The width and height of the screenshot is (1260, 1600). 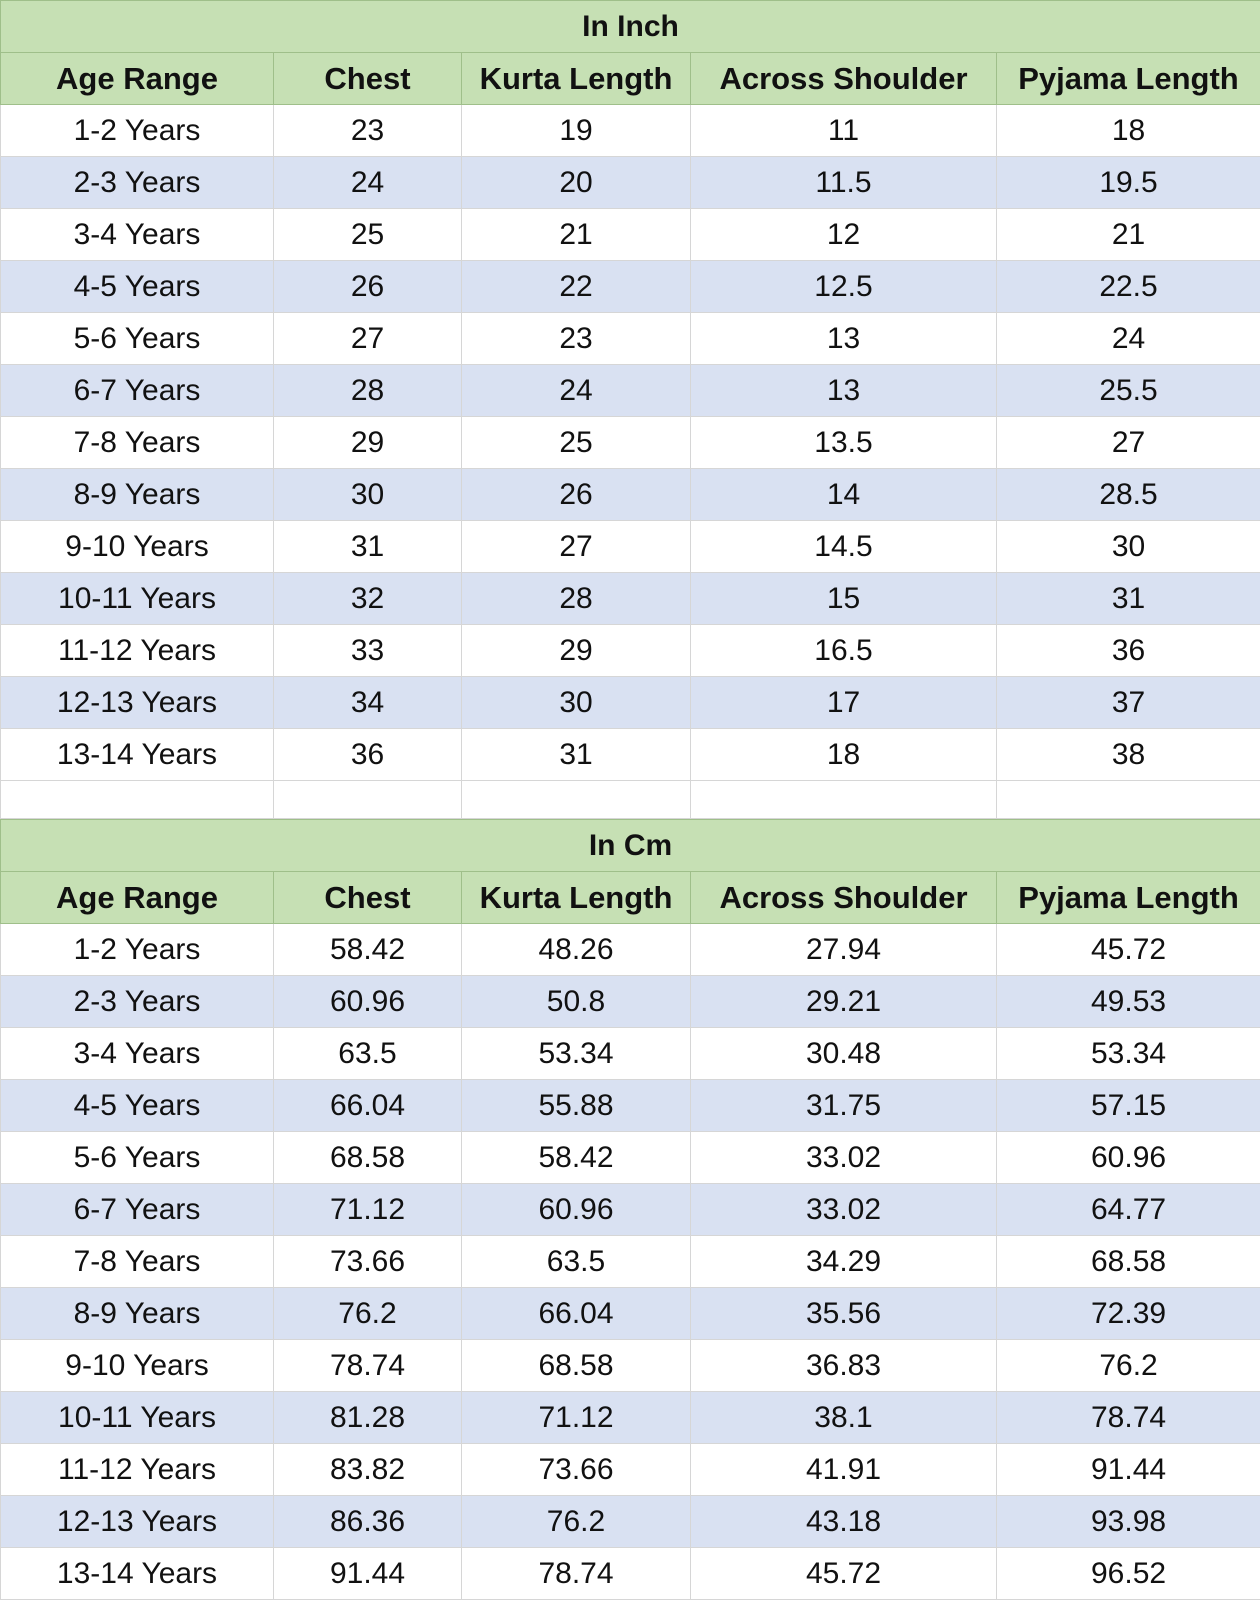 I want to click on data-row: 13-14 Years 91.44 78.74 45.72 96.52, so click(x=630, y=1573).